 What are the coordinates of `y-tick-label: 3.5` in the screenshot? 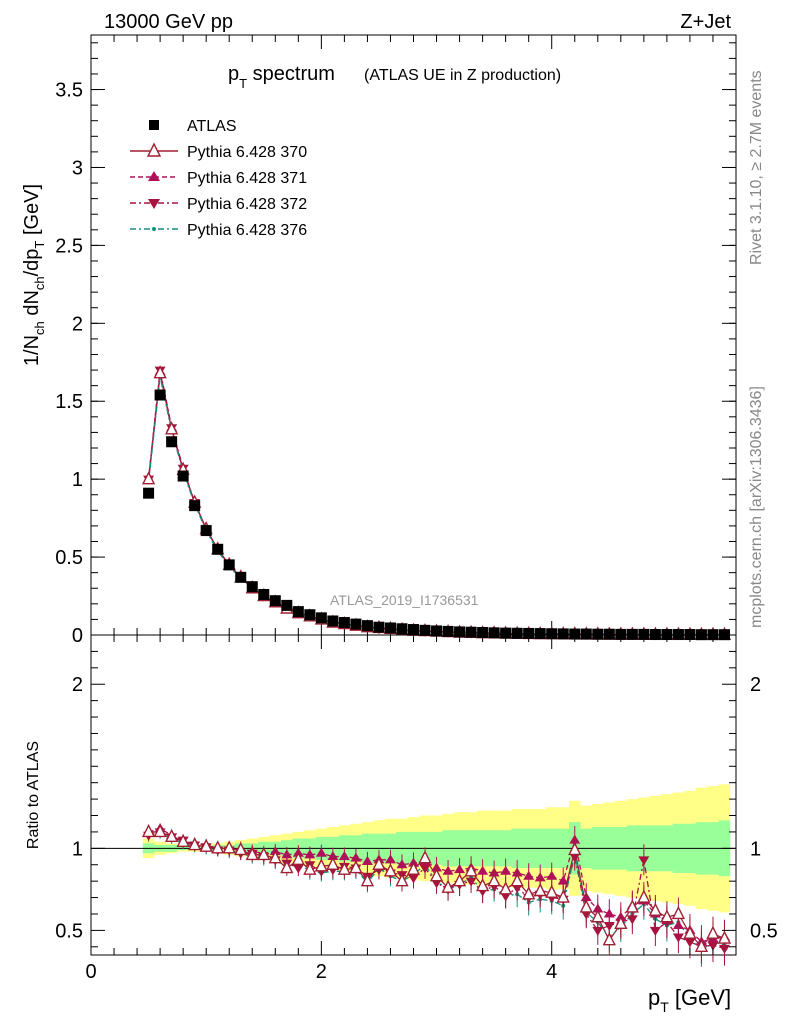 It's located at (69, 91).